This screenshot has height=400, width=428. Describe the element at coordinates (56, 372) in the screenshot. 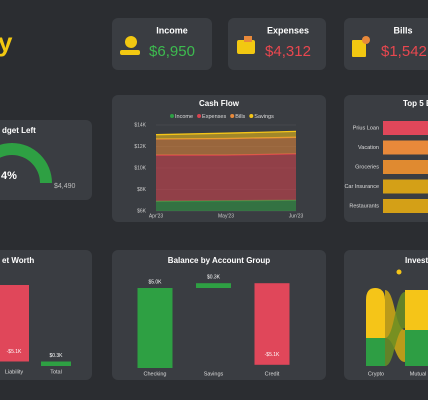

I see `x-tick-label: Total` at that location.